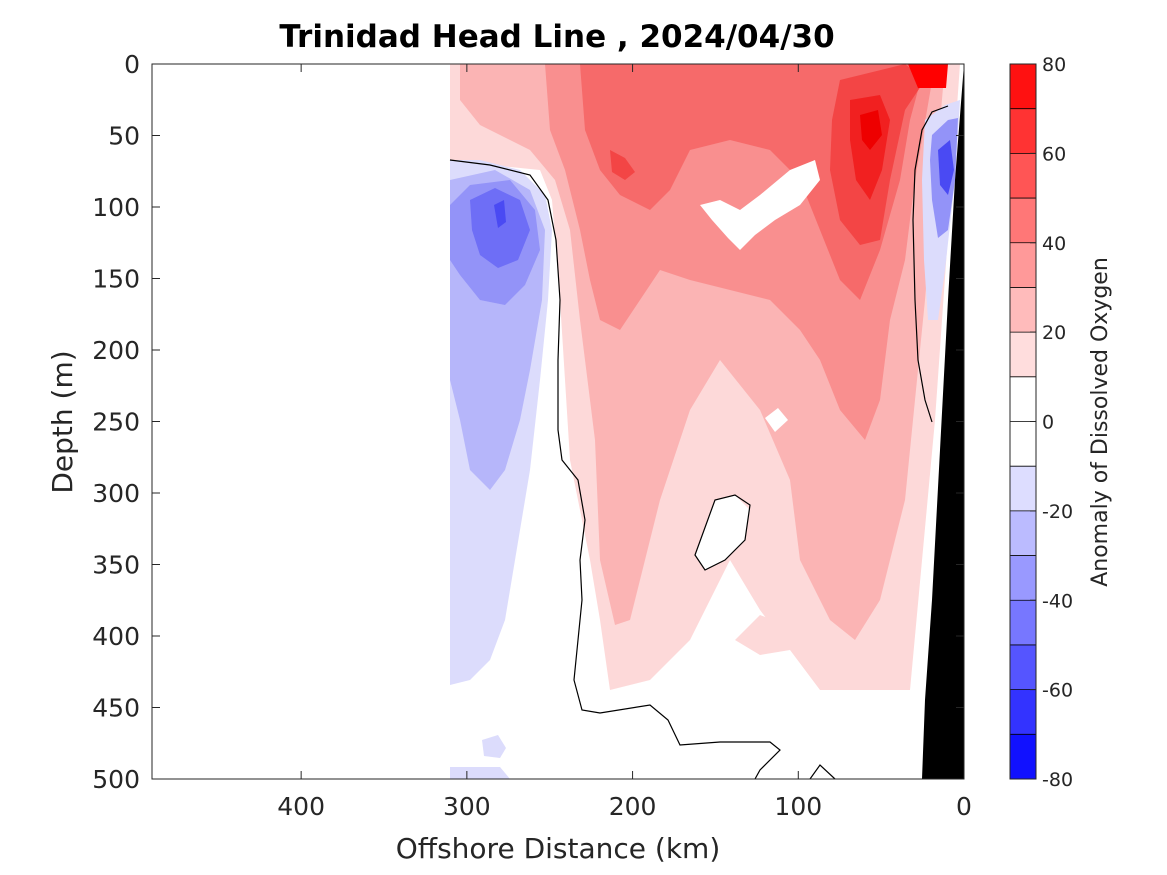 This screenshot has width=1167, height=875. What do you see at coordinates (1054, 333) in the screenshot?
I see `colorbar-tick-label: 20` at bounding box center [1054, 333].